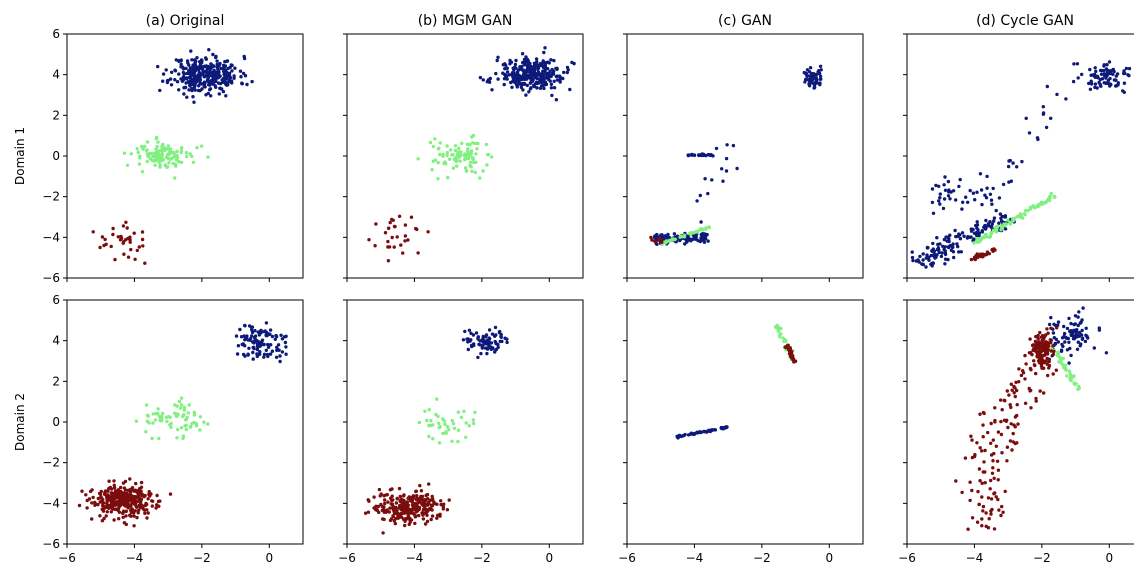 This screenshot has width=1134, height=567. Describe the element at coordinates (67, 558) in the screenshot. I see `x-tick-label: −6` at that location.